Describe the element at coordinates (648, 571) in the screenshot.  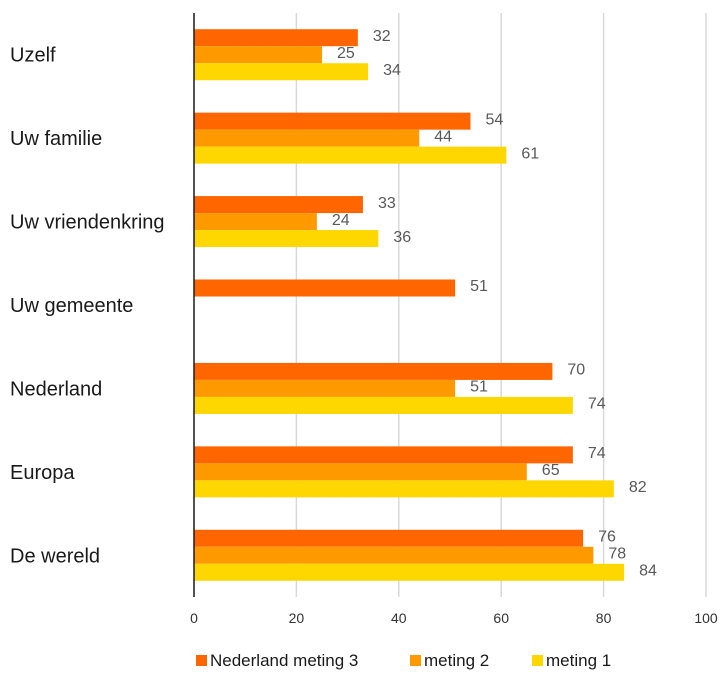
I see `data-label: 84` at that location.